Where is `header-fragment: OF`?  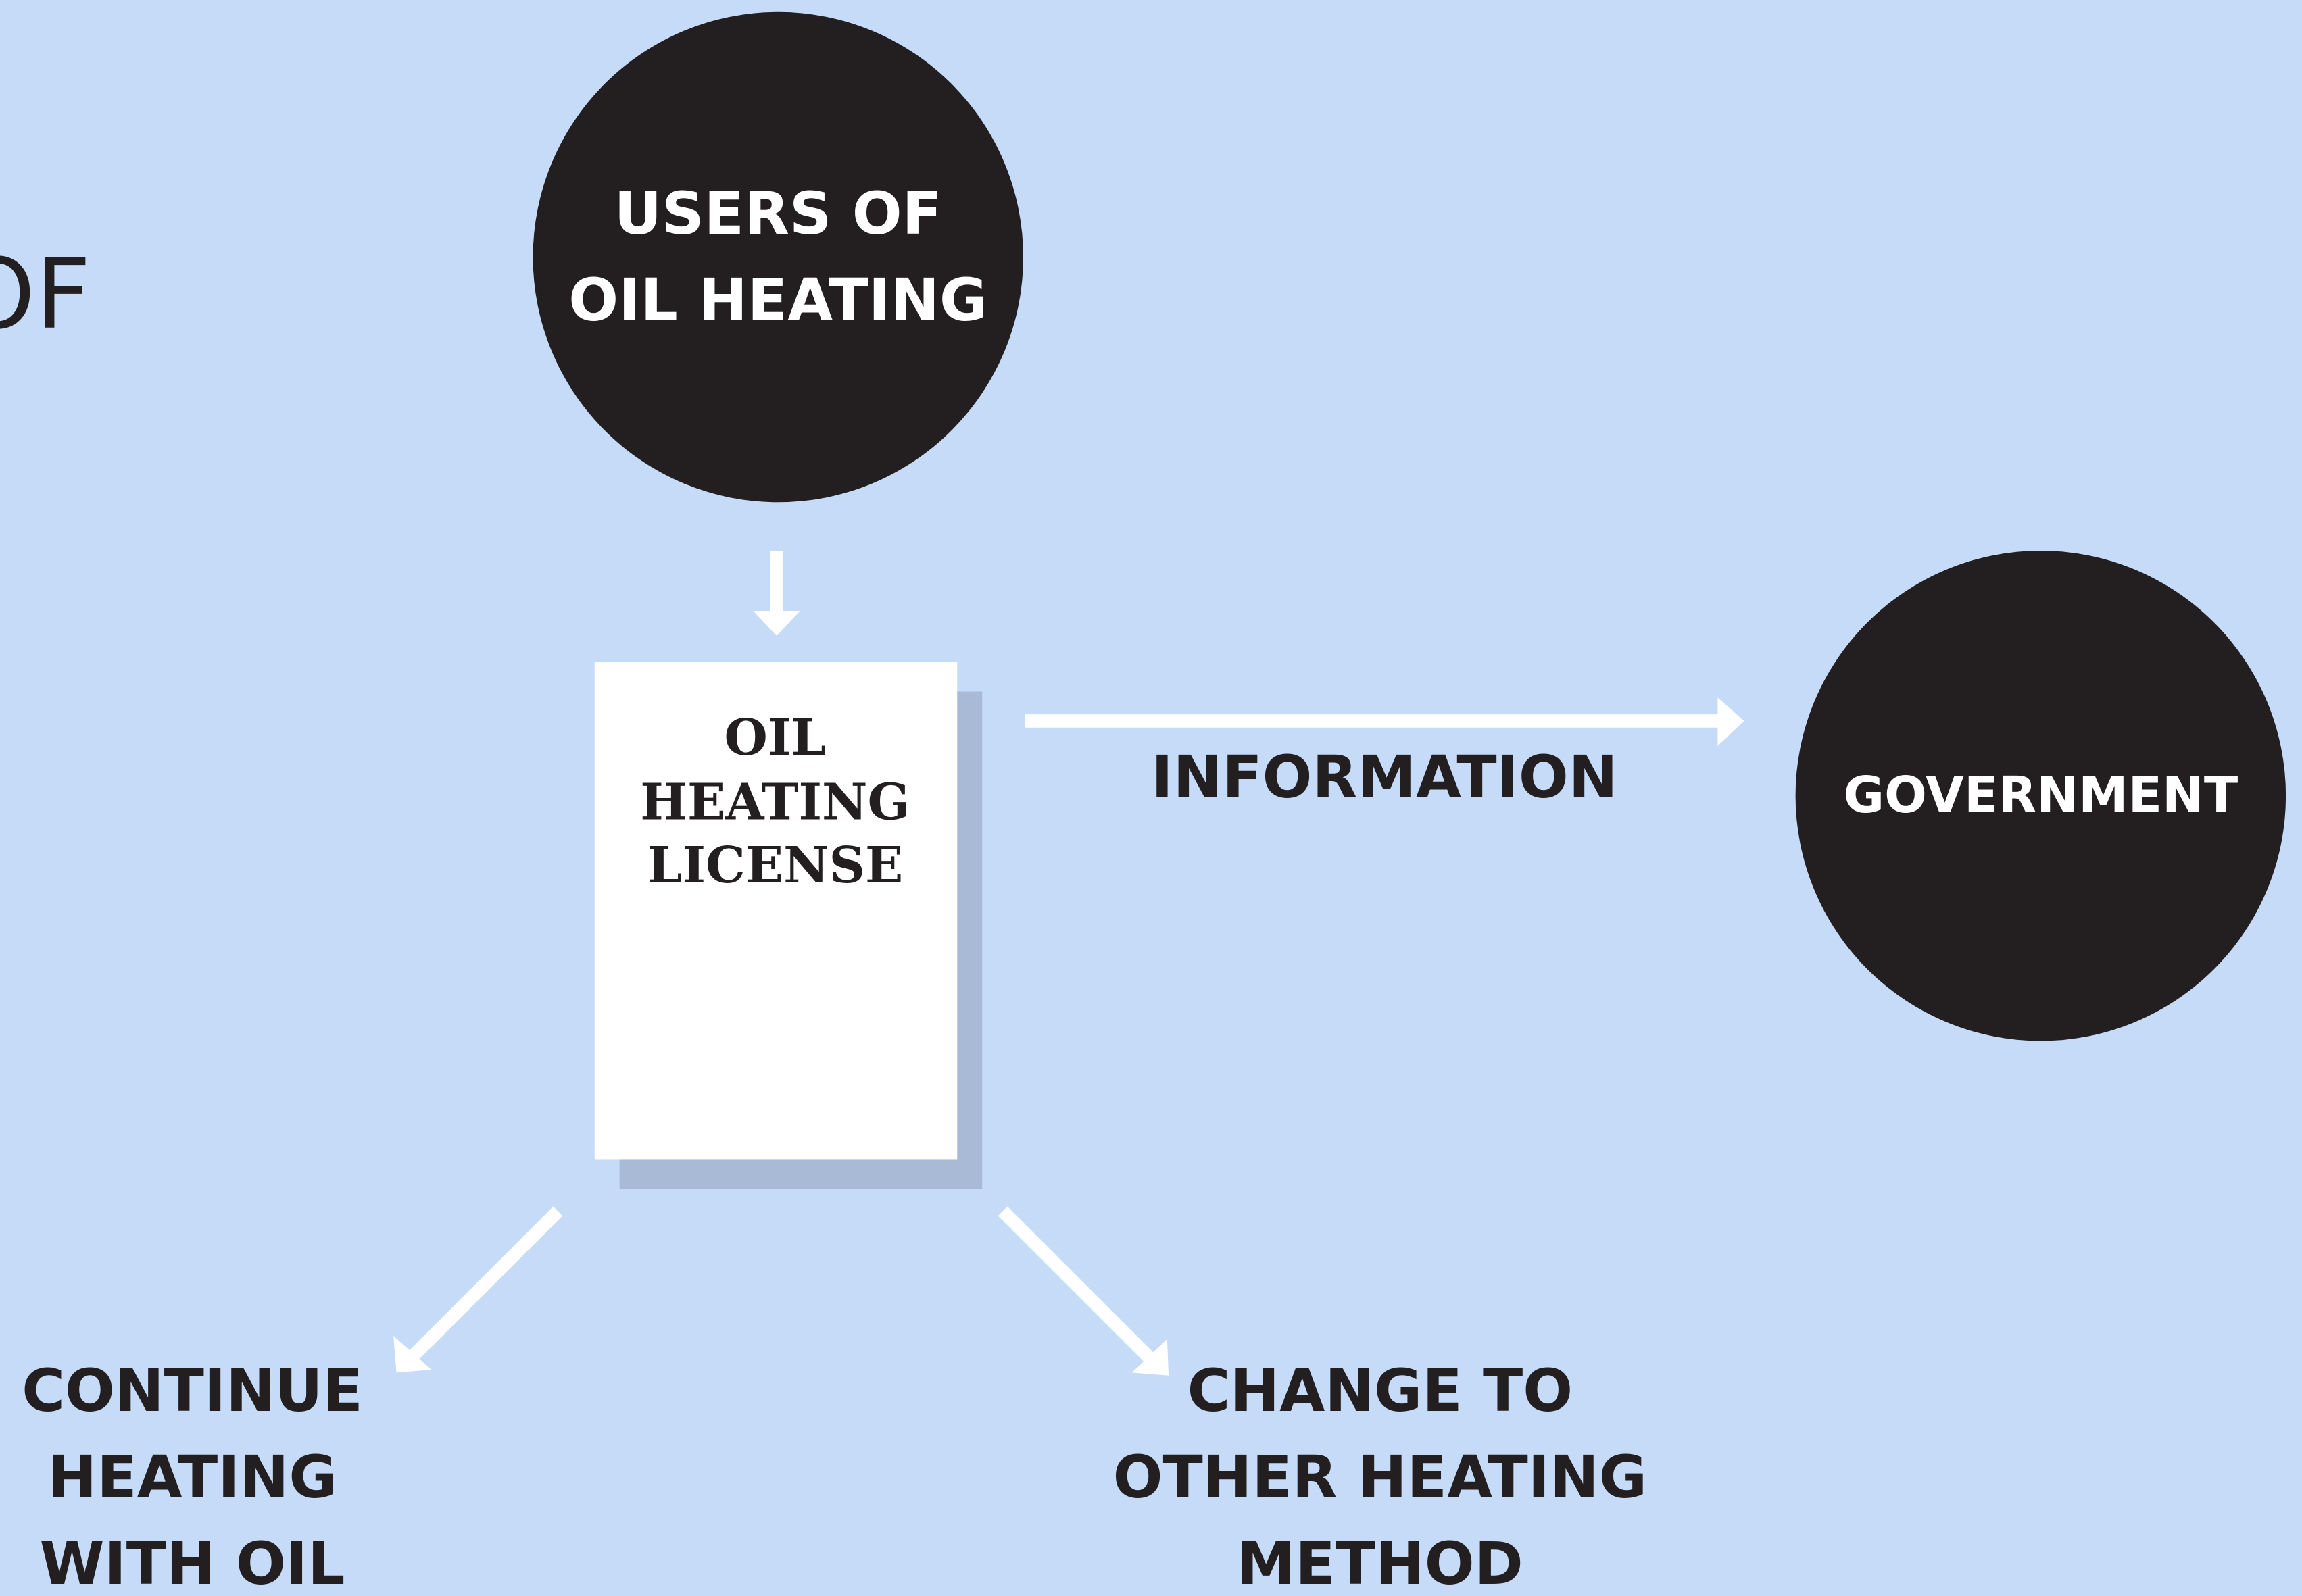
header-fragment: OF is located at coordinates (45, 294).